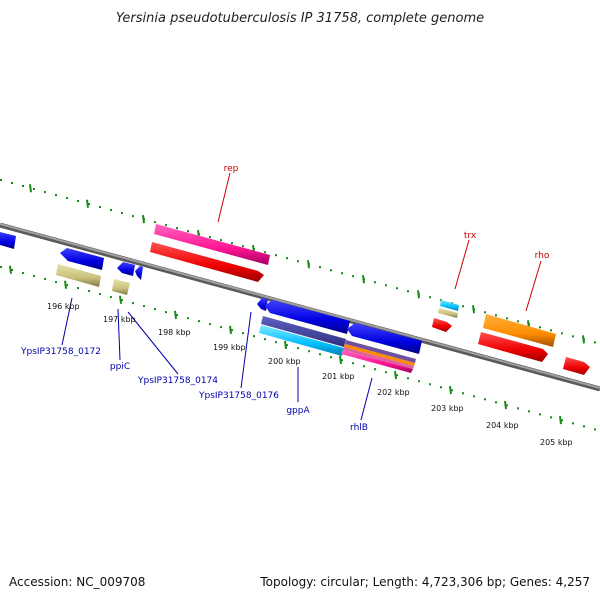 The image size is (600, 600). I want to click on gene-label-ypsip31758-0174: YpsIP31758_0174, so click(177, 381).